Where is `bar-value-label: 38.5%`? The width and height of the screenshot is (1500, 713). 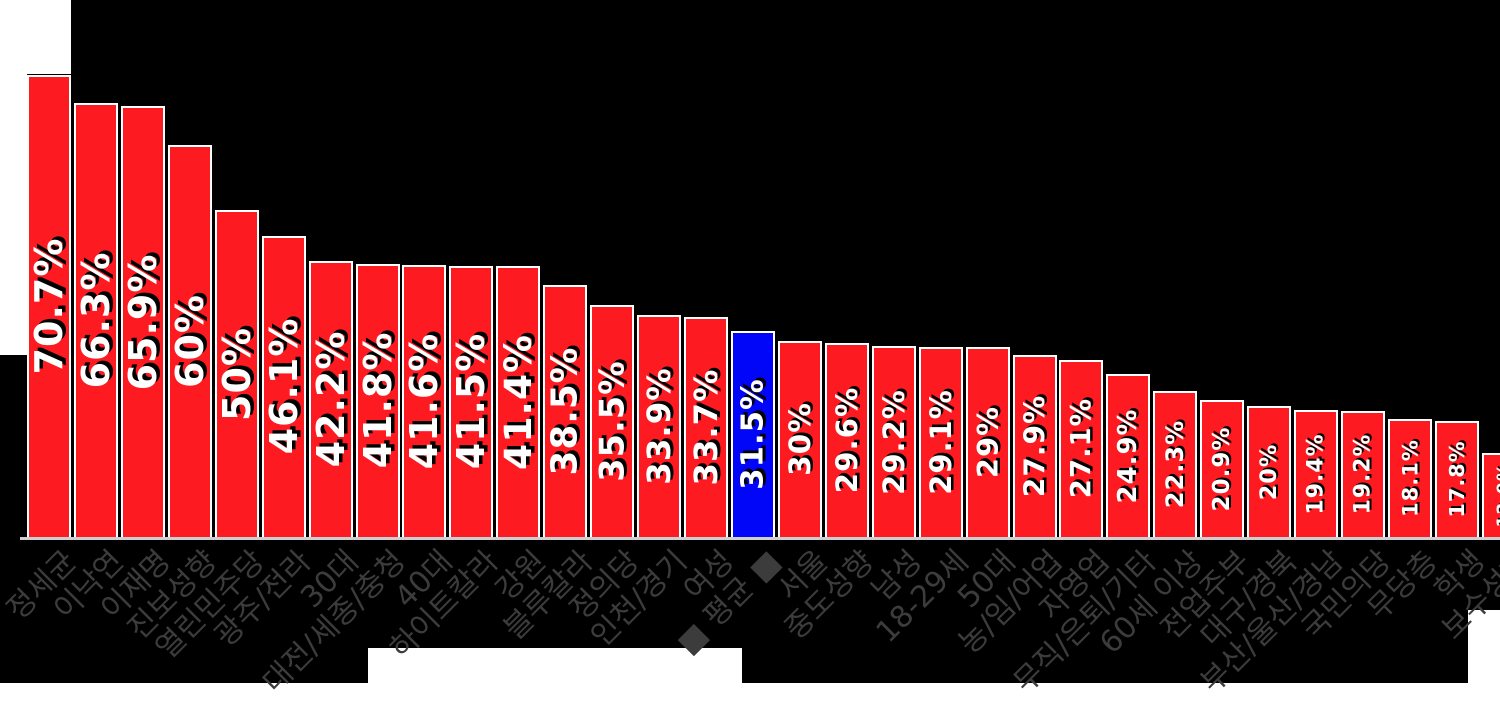 bar-value-label: 38.5% is located at coordinates (565, 411).